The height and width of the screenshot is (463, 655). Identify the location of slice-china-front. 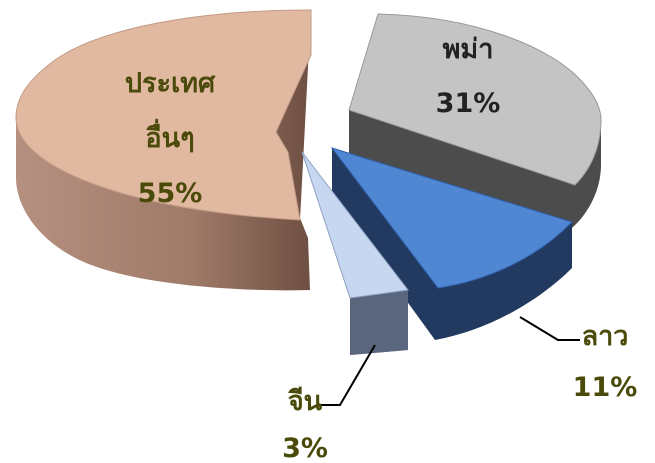
(379, 322).